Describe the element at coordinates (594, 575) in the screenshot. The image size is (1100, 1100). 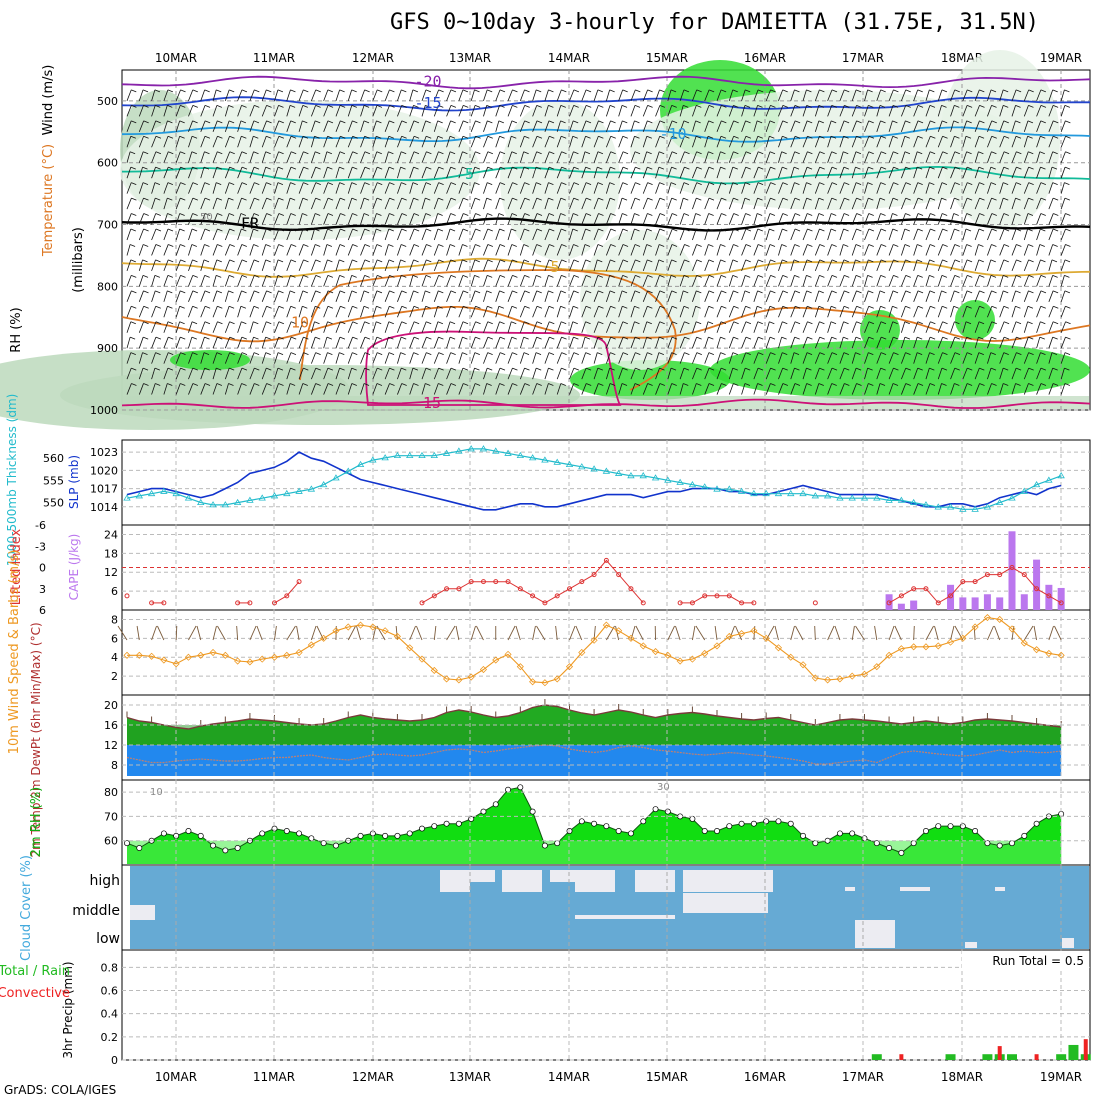
I see `lifted-index-point` at that location.